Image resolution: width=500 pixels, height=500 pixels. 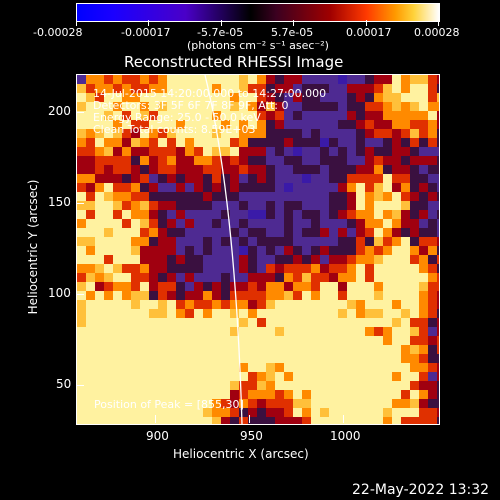 What do you see at coordinates (146, 32) in the screenshot?
I see `colorbar-label: -0.00017` at bounding box center [146, 32].